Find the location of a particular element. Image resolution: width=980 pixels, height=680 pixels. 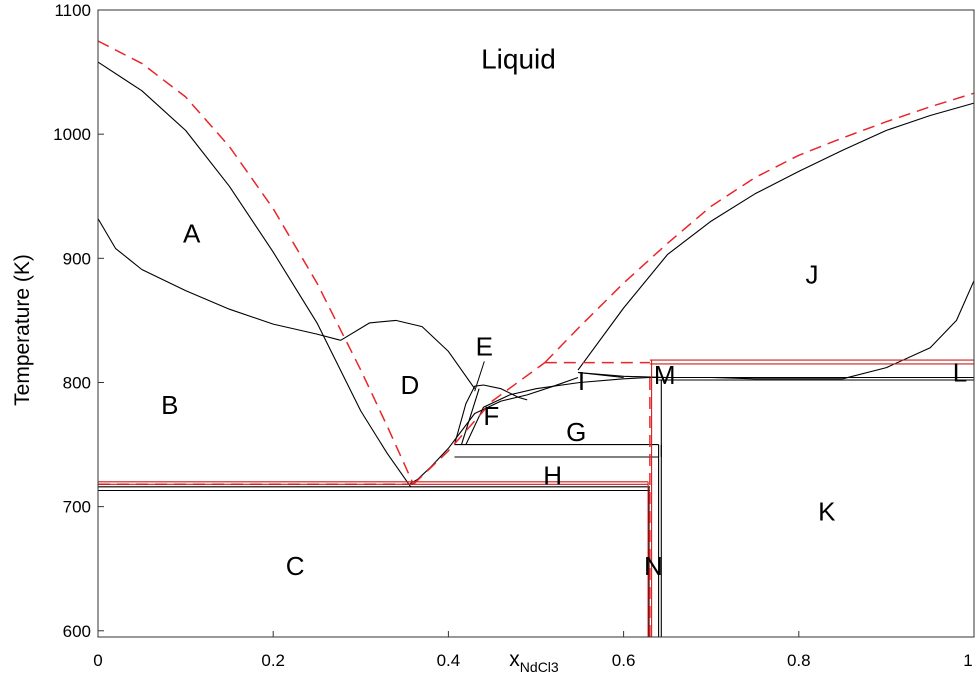

liquid-region-label: Liquid is located at coordinates (518, 58).